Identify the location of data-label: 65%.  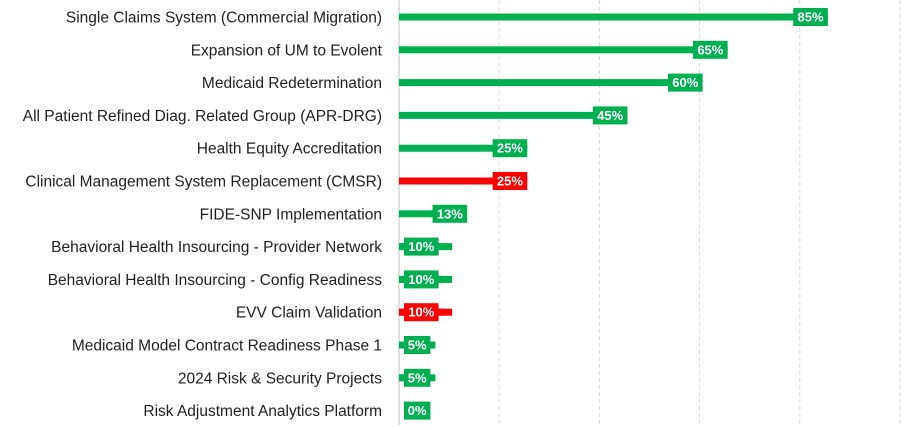
(710, 49).